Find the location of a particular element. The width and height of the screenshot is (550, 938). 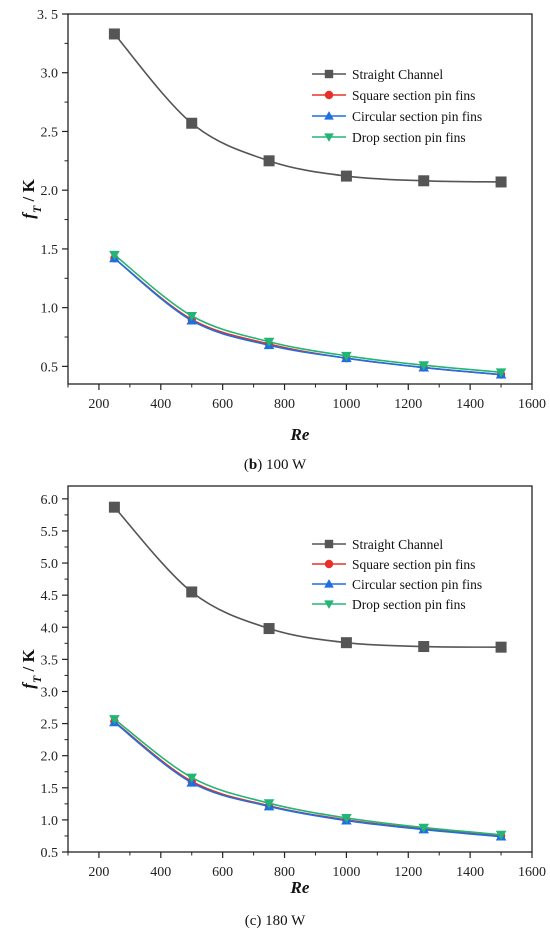

figure-caption: (c) 180 W is located at coordinates (275, 921).